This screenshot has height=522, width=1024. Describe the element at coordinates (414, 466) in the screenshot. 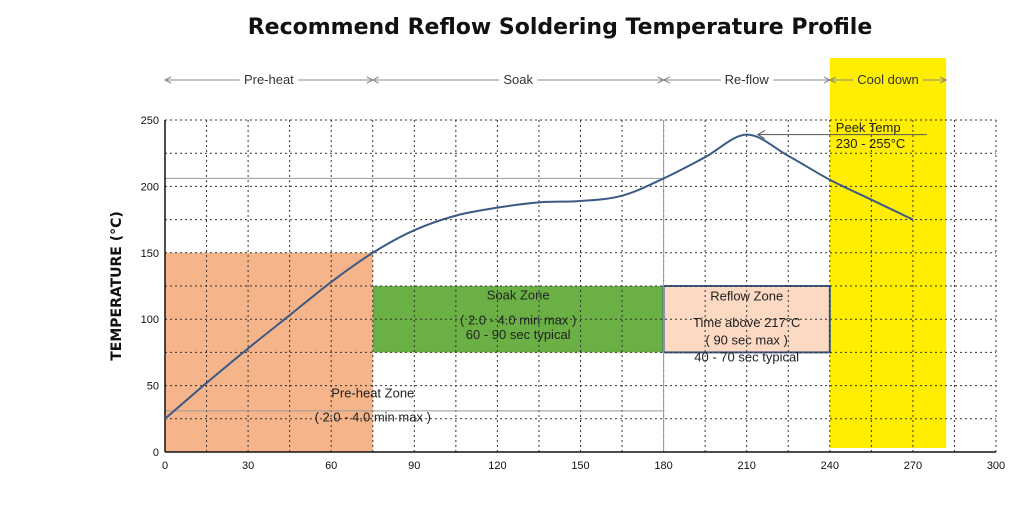

I see `x-tick-label: 90` at that location.